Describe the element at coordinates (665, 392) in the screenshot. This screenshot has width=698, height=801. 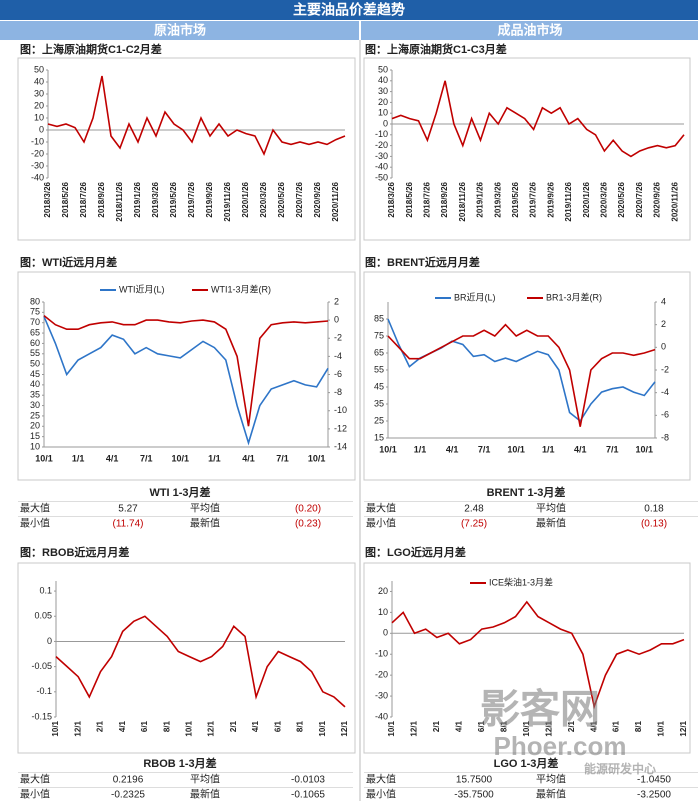
I see `y2-tick-label: -4` at that location.